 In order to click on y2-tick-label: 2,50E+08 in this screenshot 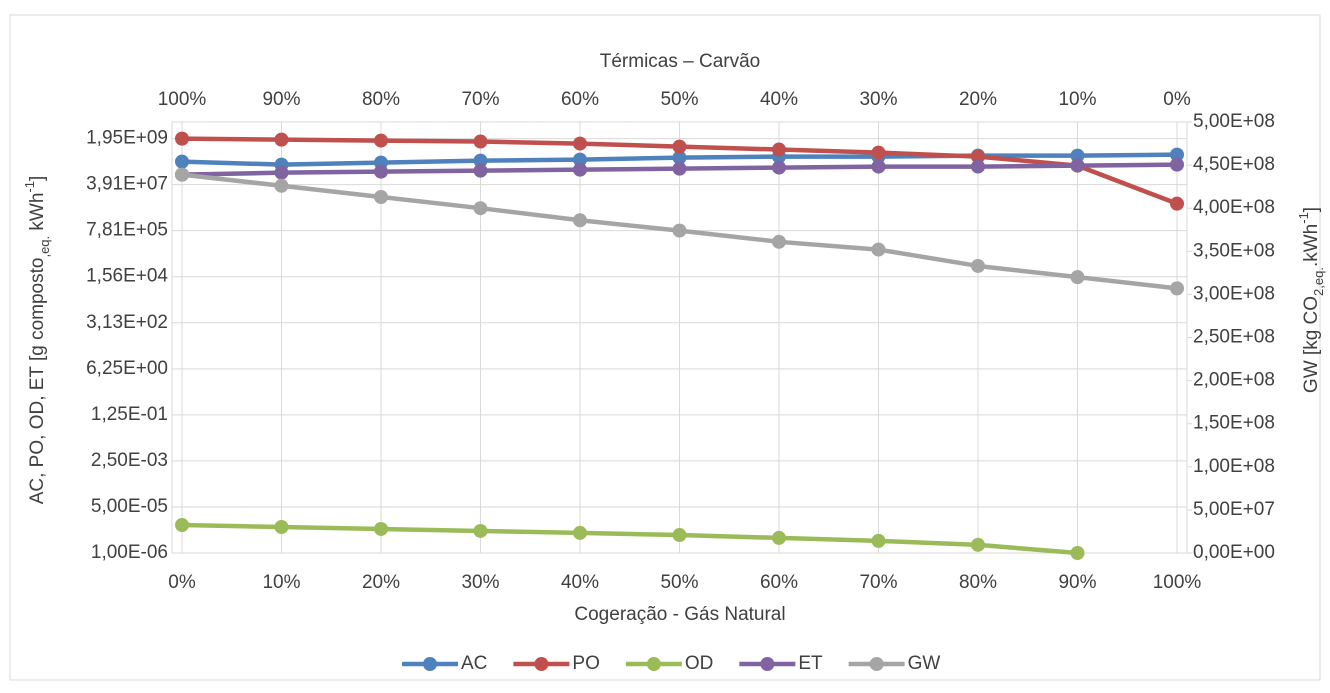, I will do `click(1234, 337)`.